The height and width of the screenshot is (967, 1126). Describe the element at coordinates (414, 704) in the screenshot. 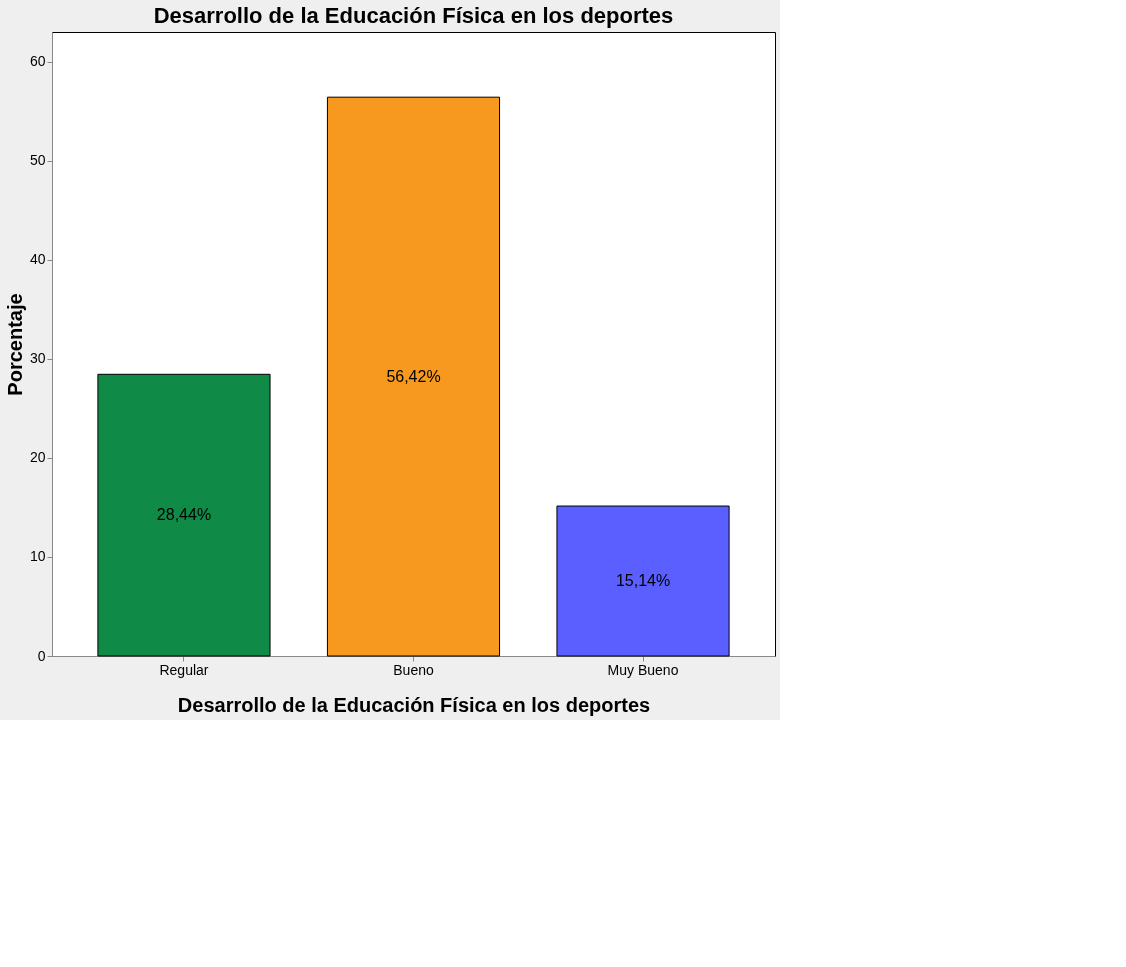

I see `x-axis-title: Desarrollo de la Educación Física en los deportes` at that location.